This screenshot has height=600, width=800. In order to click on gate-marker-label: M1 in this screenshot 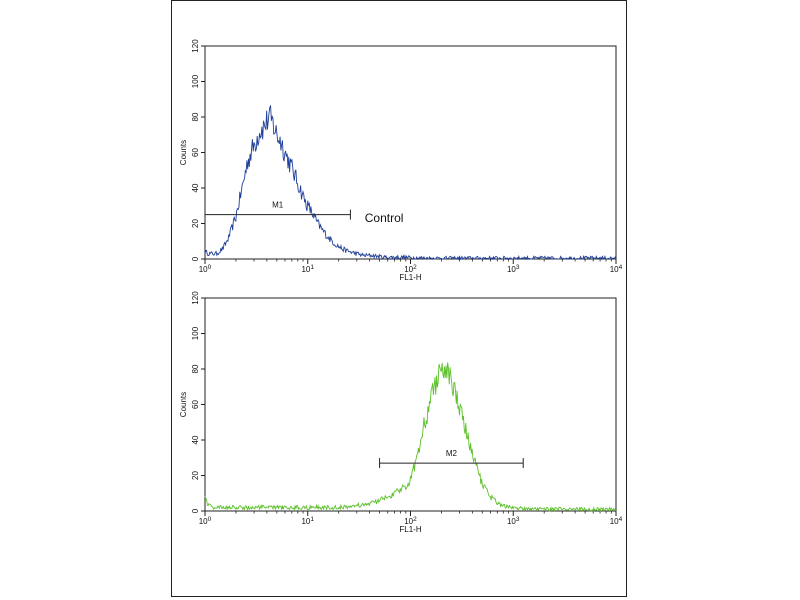, I will do `click(278, 205)`.